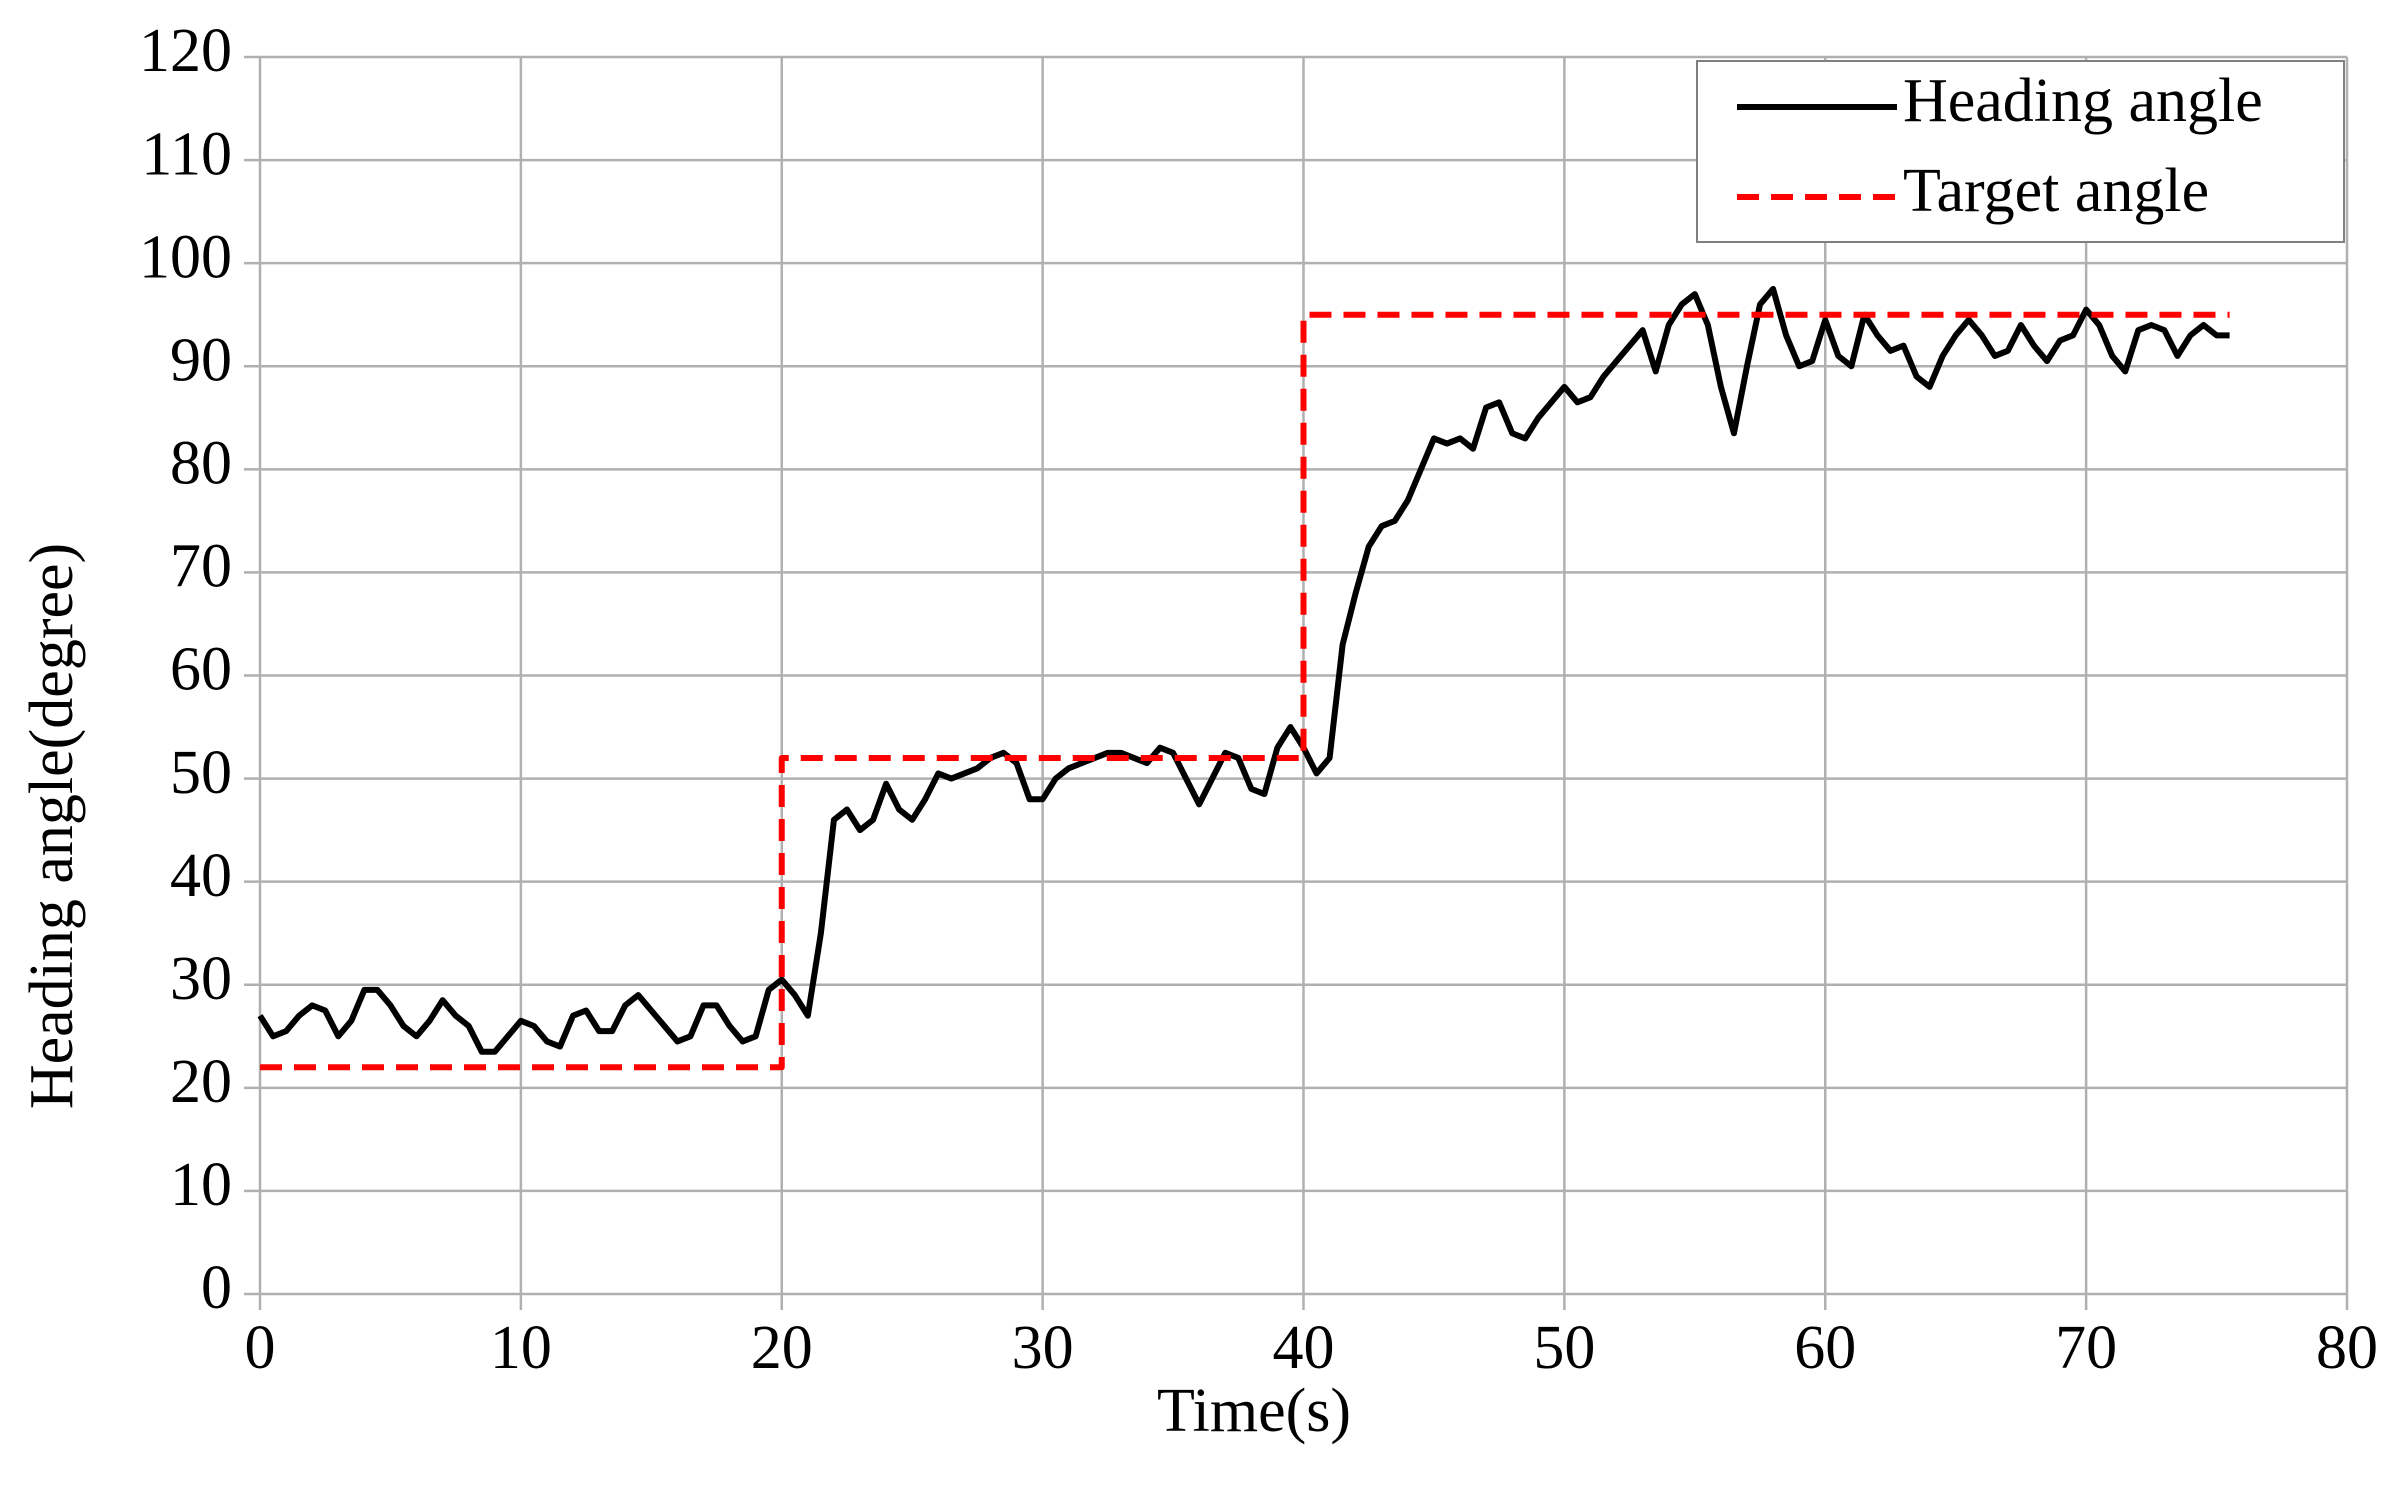 This screenshot has width=2398, height=1507. What do you see at coordinates (201, 670) in the screenshot?
I see `y-tick-label: 60` at bounding box center [201, 670].